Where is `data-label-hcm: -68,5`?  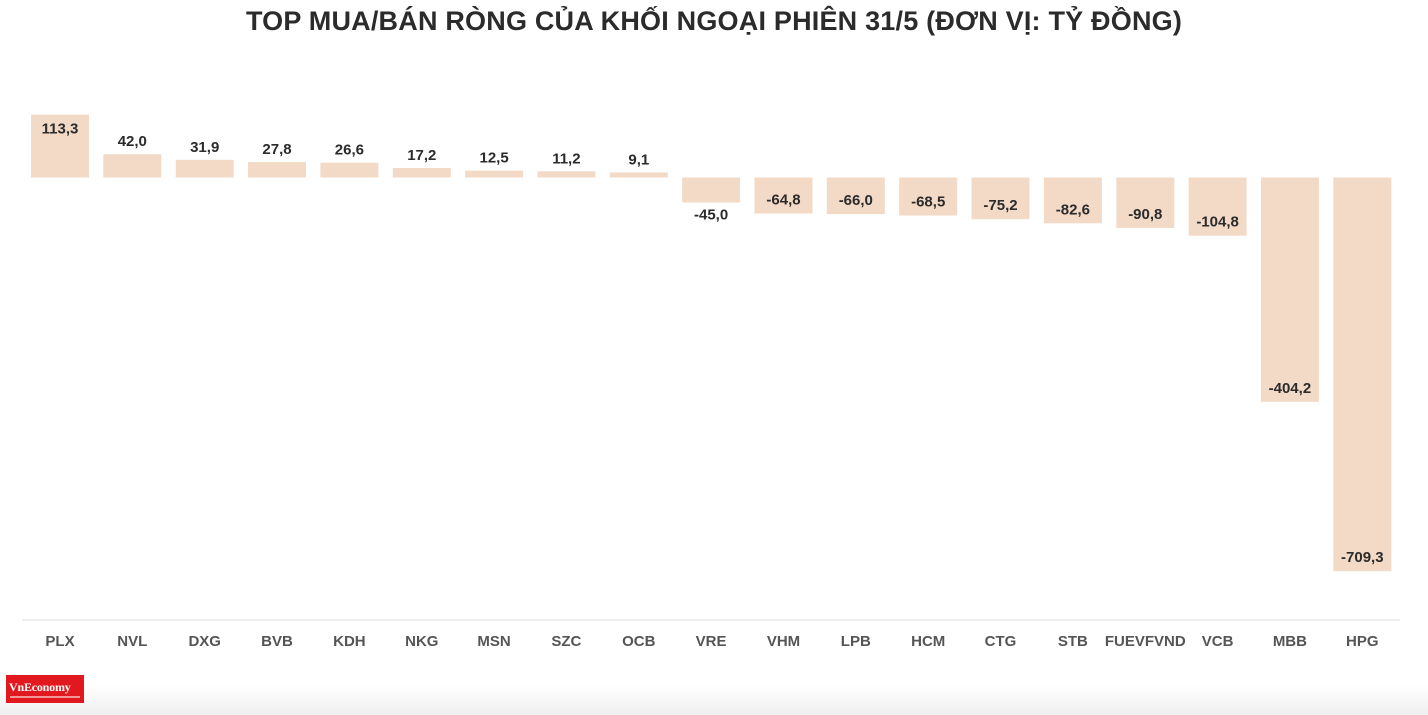
data-label-hcm: -68,5 is located at coordinates (928, 202).